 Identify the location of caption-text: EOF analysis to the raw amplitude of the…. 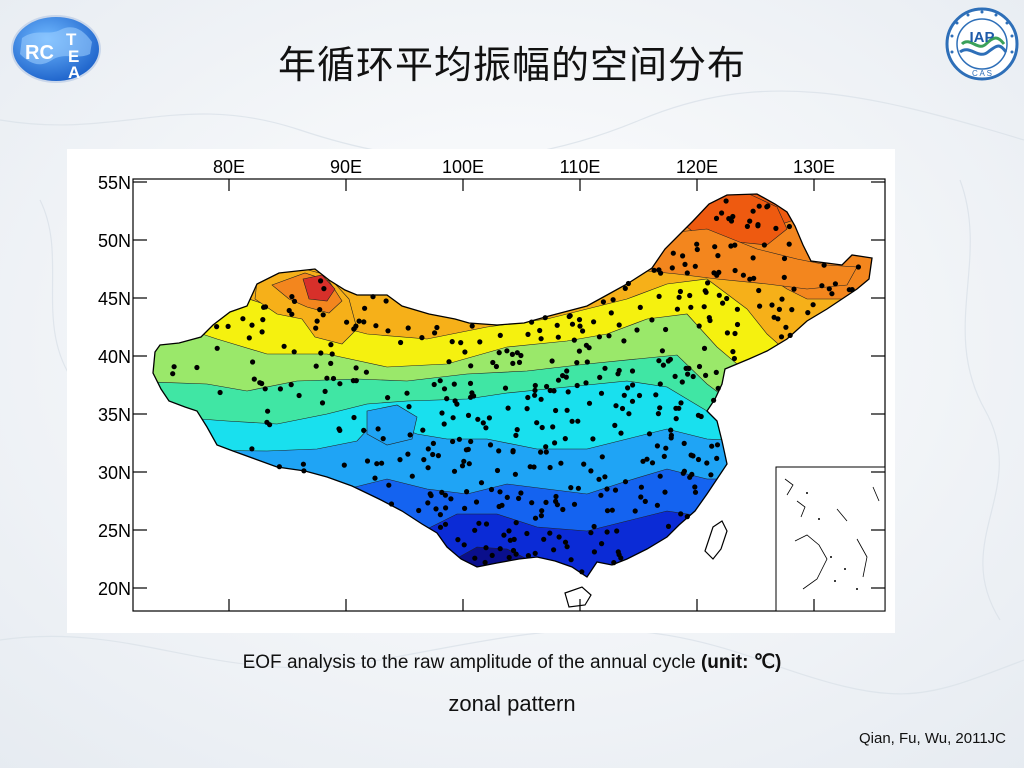
(471, 662).